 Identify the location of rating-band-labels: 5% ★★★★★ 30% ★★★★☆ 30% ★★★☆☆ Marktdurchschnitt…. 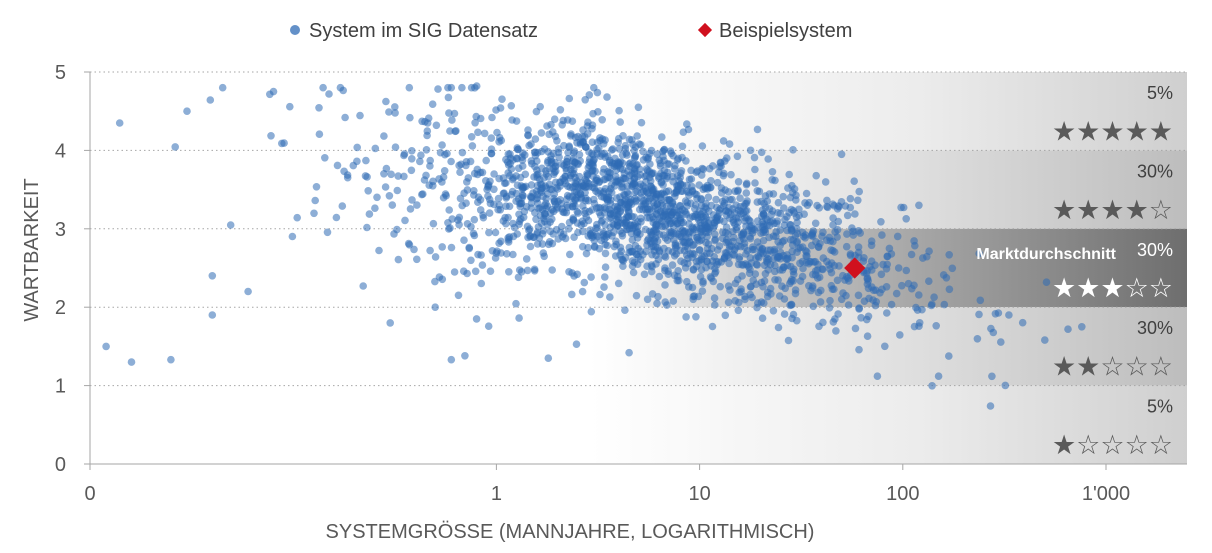
(1074, 272).